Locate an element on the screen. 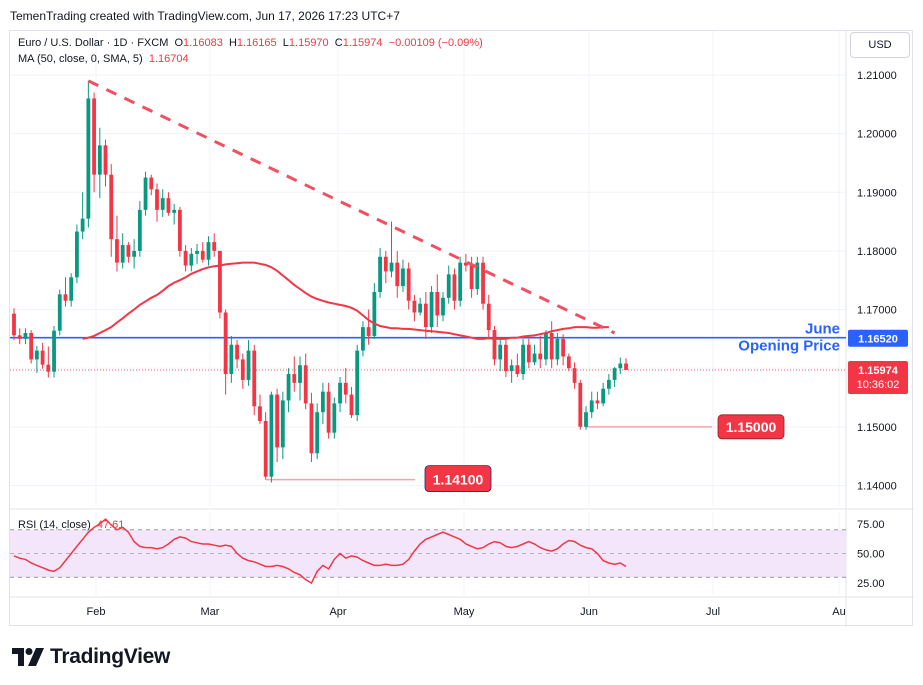 This screenshot has width=923, height=685. ma-legend: MA (50, close, 0, SMA, 5) 1.16704 is located at coordinates (103, 59).